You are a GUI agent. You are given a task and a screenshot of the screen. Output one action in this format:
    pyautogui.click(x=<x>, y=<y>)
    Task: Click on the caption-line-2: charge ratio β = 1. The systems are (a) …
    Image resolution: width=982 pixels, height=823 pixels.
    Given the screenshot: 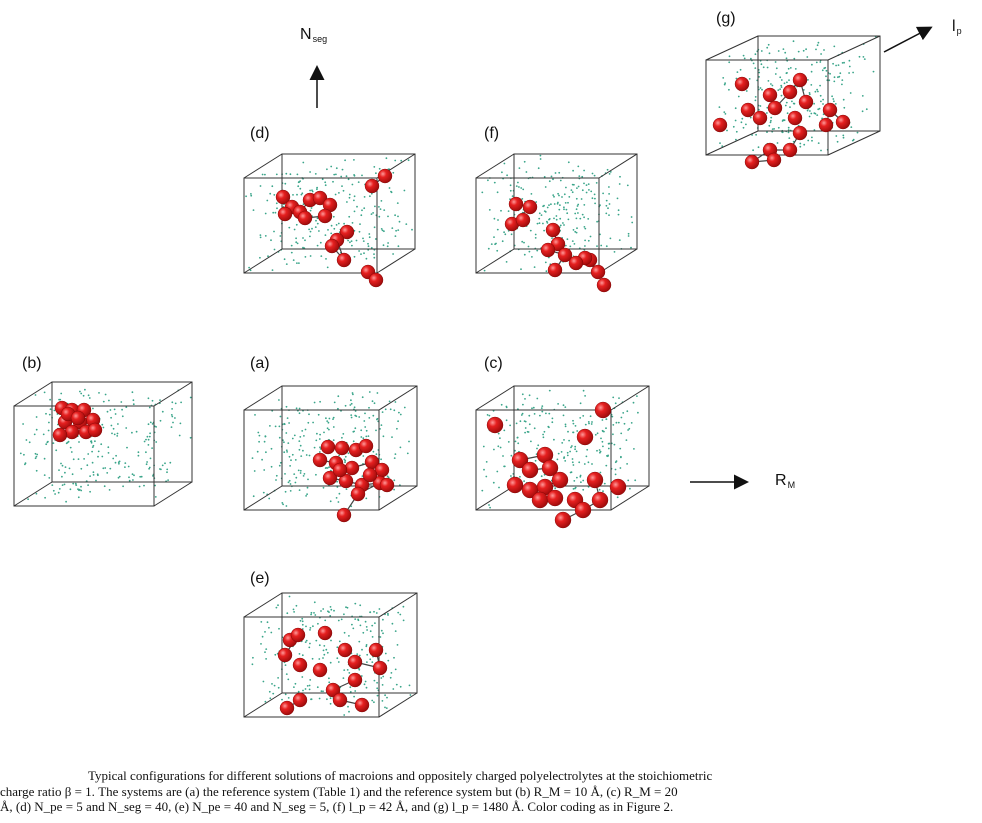 What is the action you would take?
    pyautogui.click(x=339, y=791)
    